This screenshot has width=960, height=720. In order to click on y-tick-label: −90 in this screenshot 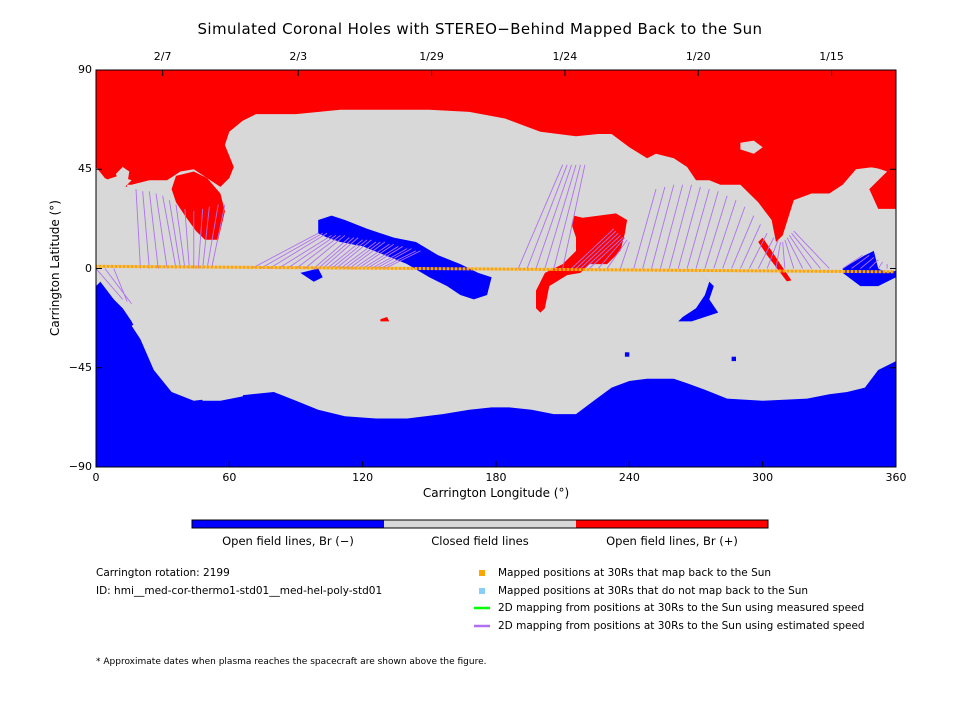, I will do `click(80, 466)`.